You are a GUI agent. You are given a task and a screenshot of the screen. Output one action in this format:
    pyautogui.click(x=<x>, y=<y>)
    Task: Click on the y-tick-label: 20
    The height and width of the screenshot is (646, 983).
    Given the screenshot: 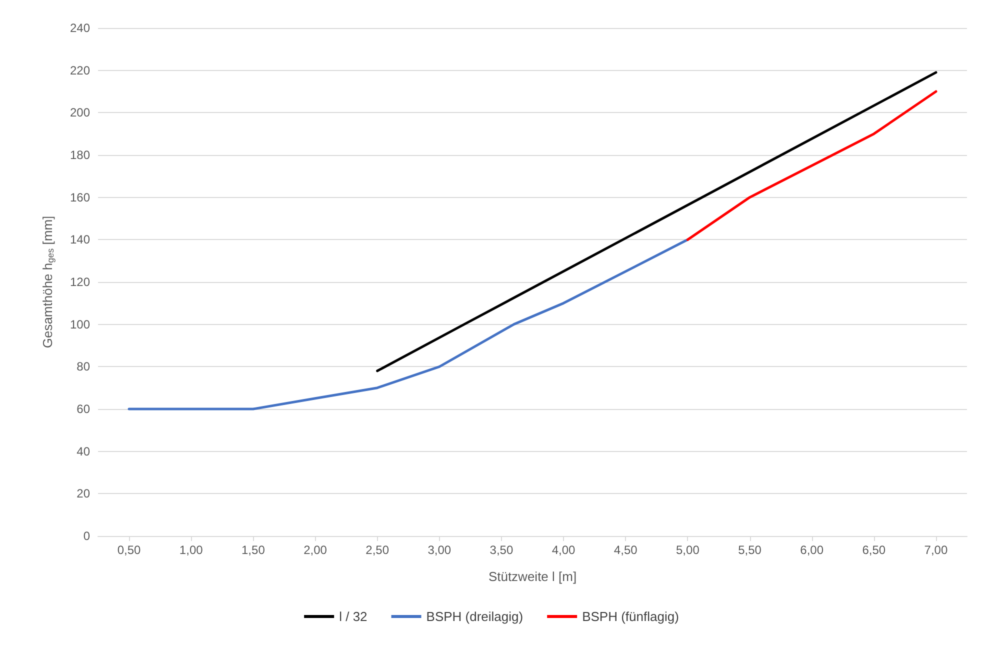 What is the action you would take?
    pyautogui.click(x=83, y=493)
    